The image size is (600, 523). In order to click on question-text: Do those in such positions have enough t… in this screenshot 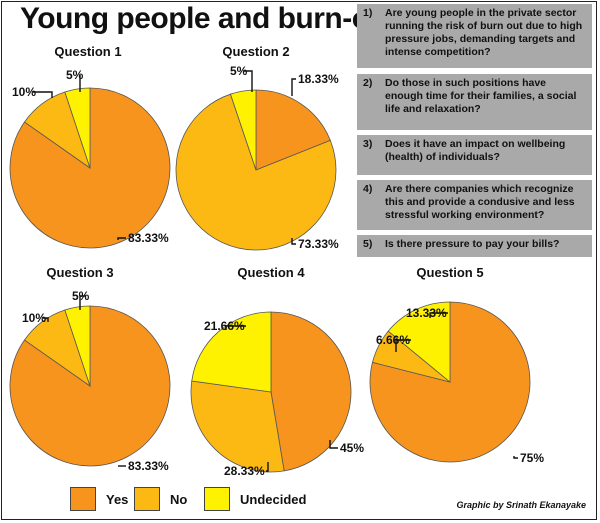, I will do `click(481, 96)`.